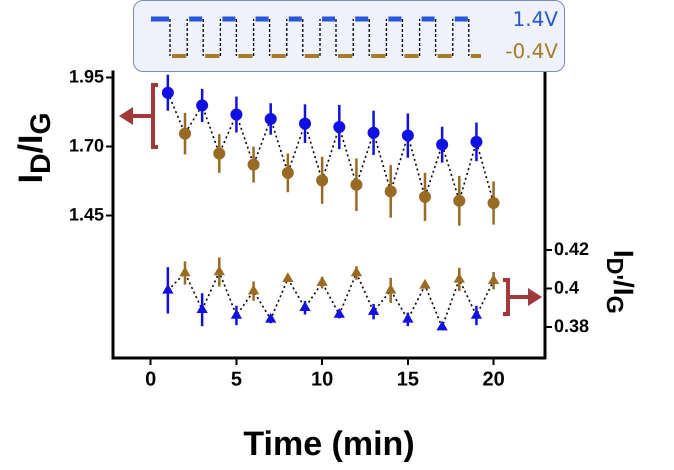  Describe the element at coordinates (329, 443) in the screenshot. I see `x-axis-title: Time (min)` at that location.